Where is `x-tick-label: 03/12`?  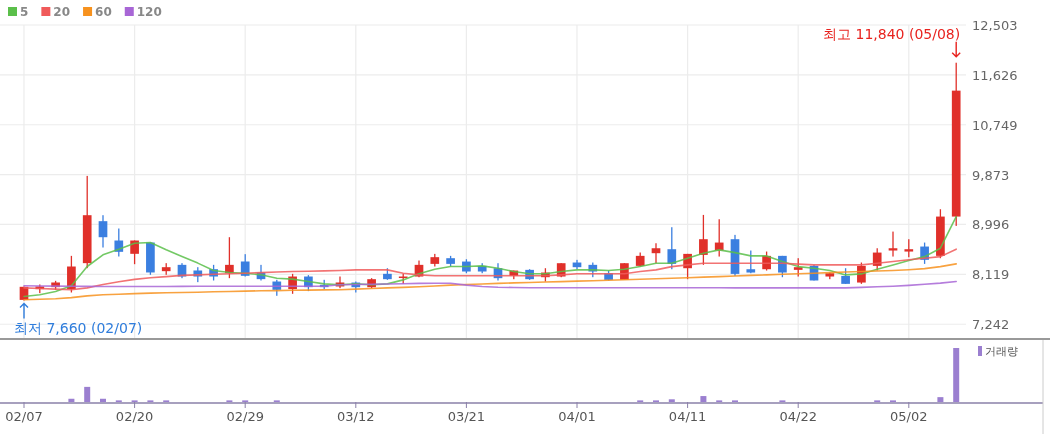 x-tick-label: 03/12 is located at coordinates (356, 416).